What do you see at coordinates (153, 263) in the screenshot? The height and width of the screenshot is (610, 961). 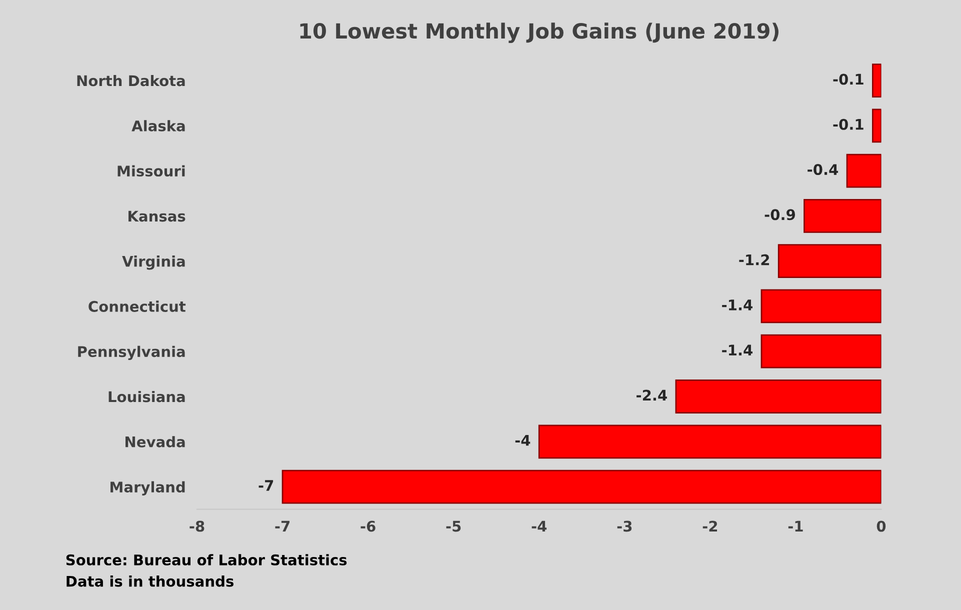 I see `y-tick-label: Virginia` at bounding box center [153, 263].